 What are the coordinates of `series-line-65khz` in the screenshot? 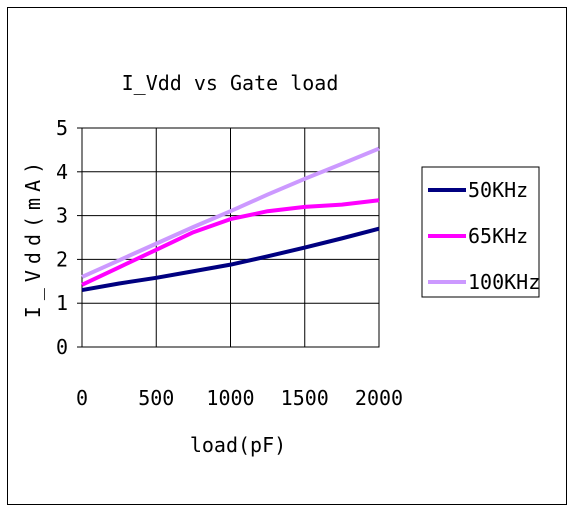 It's located at (230, 242).